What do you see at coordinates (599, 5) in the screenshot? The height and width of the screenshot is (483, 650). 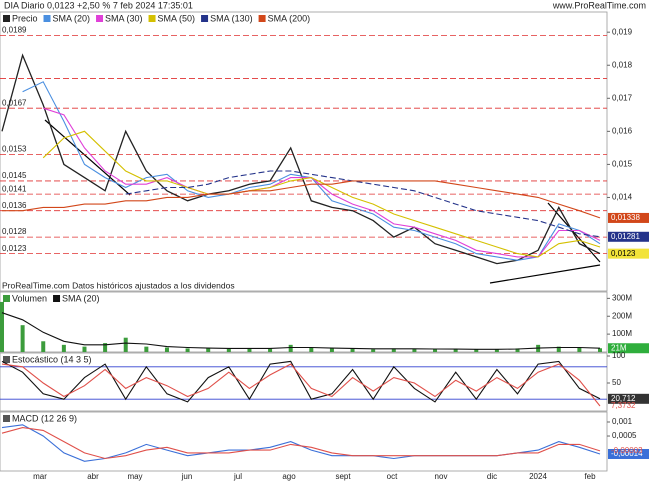 I see `header-source: www.ProRealTime.com` at bounding box center [599, 5].